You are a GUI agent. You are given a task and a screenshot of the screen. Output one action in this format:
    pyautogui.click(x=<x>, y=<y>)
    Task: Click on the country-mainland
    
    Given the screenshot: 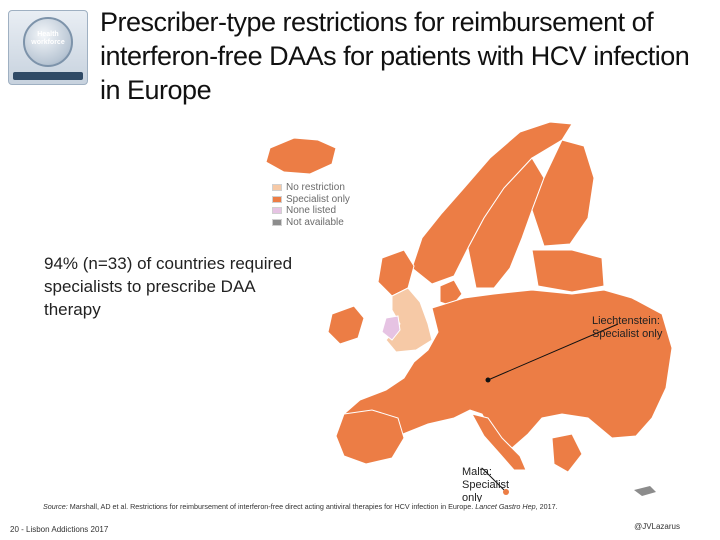 What is the action you would take?
    pyautogui.click(x=508, y=369)
    